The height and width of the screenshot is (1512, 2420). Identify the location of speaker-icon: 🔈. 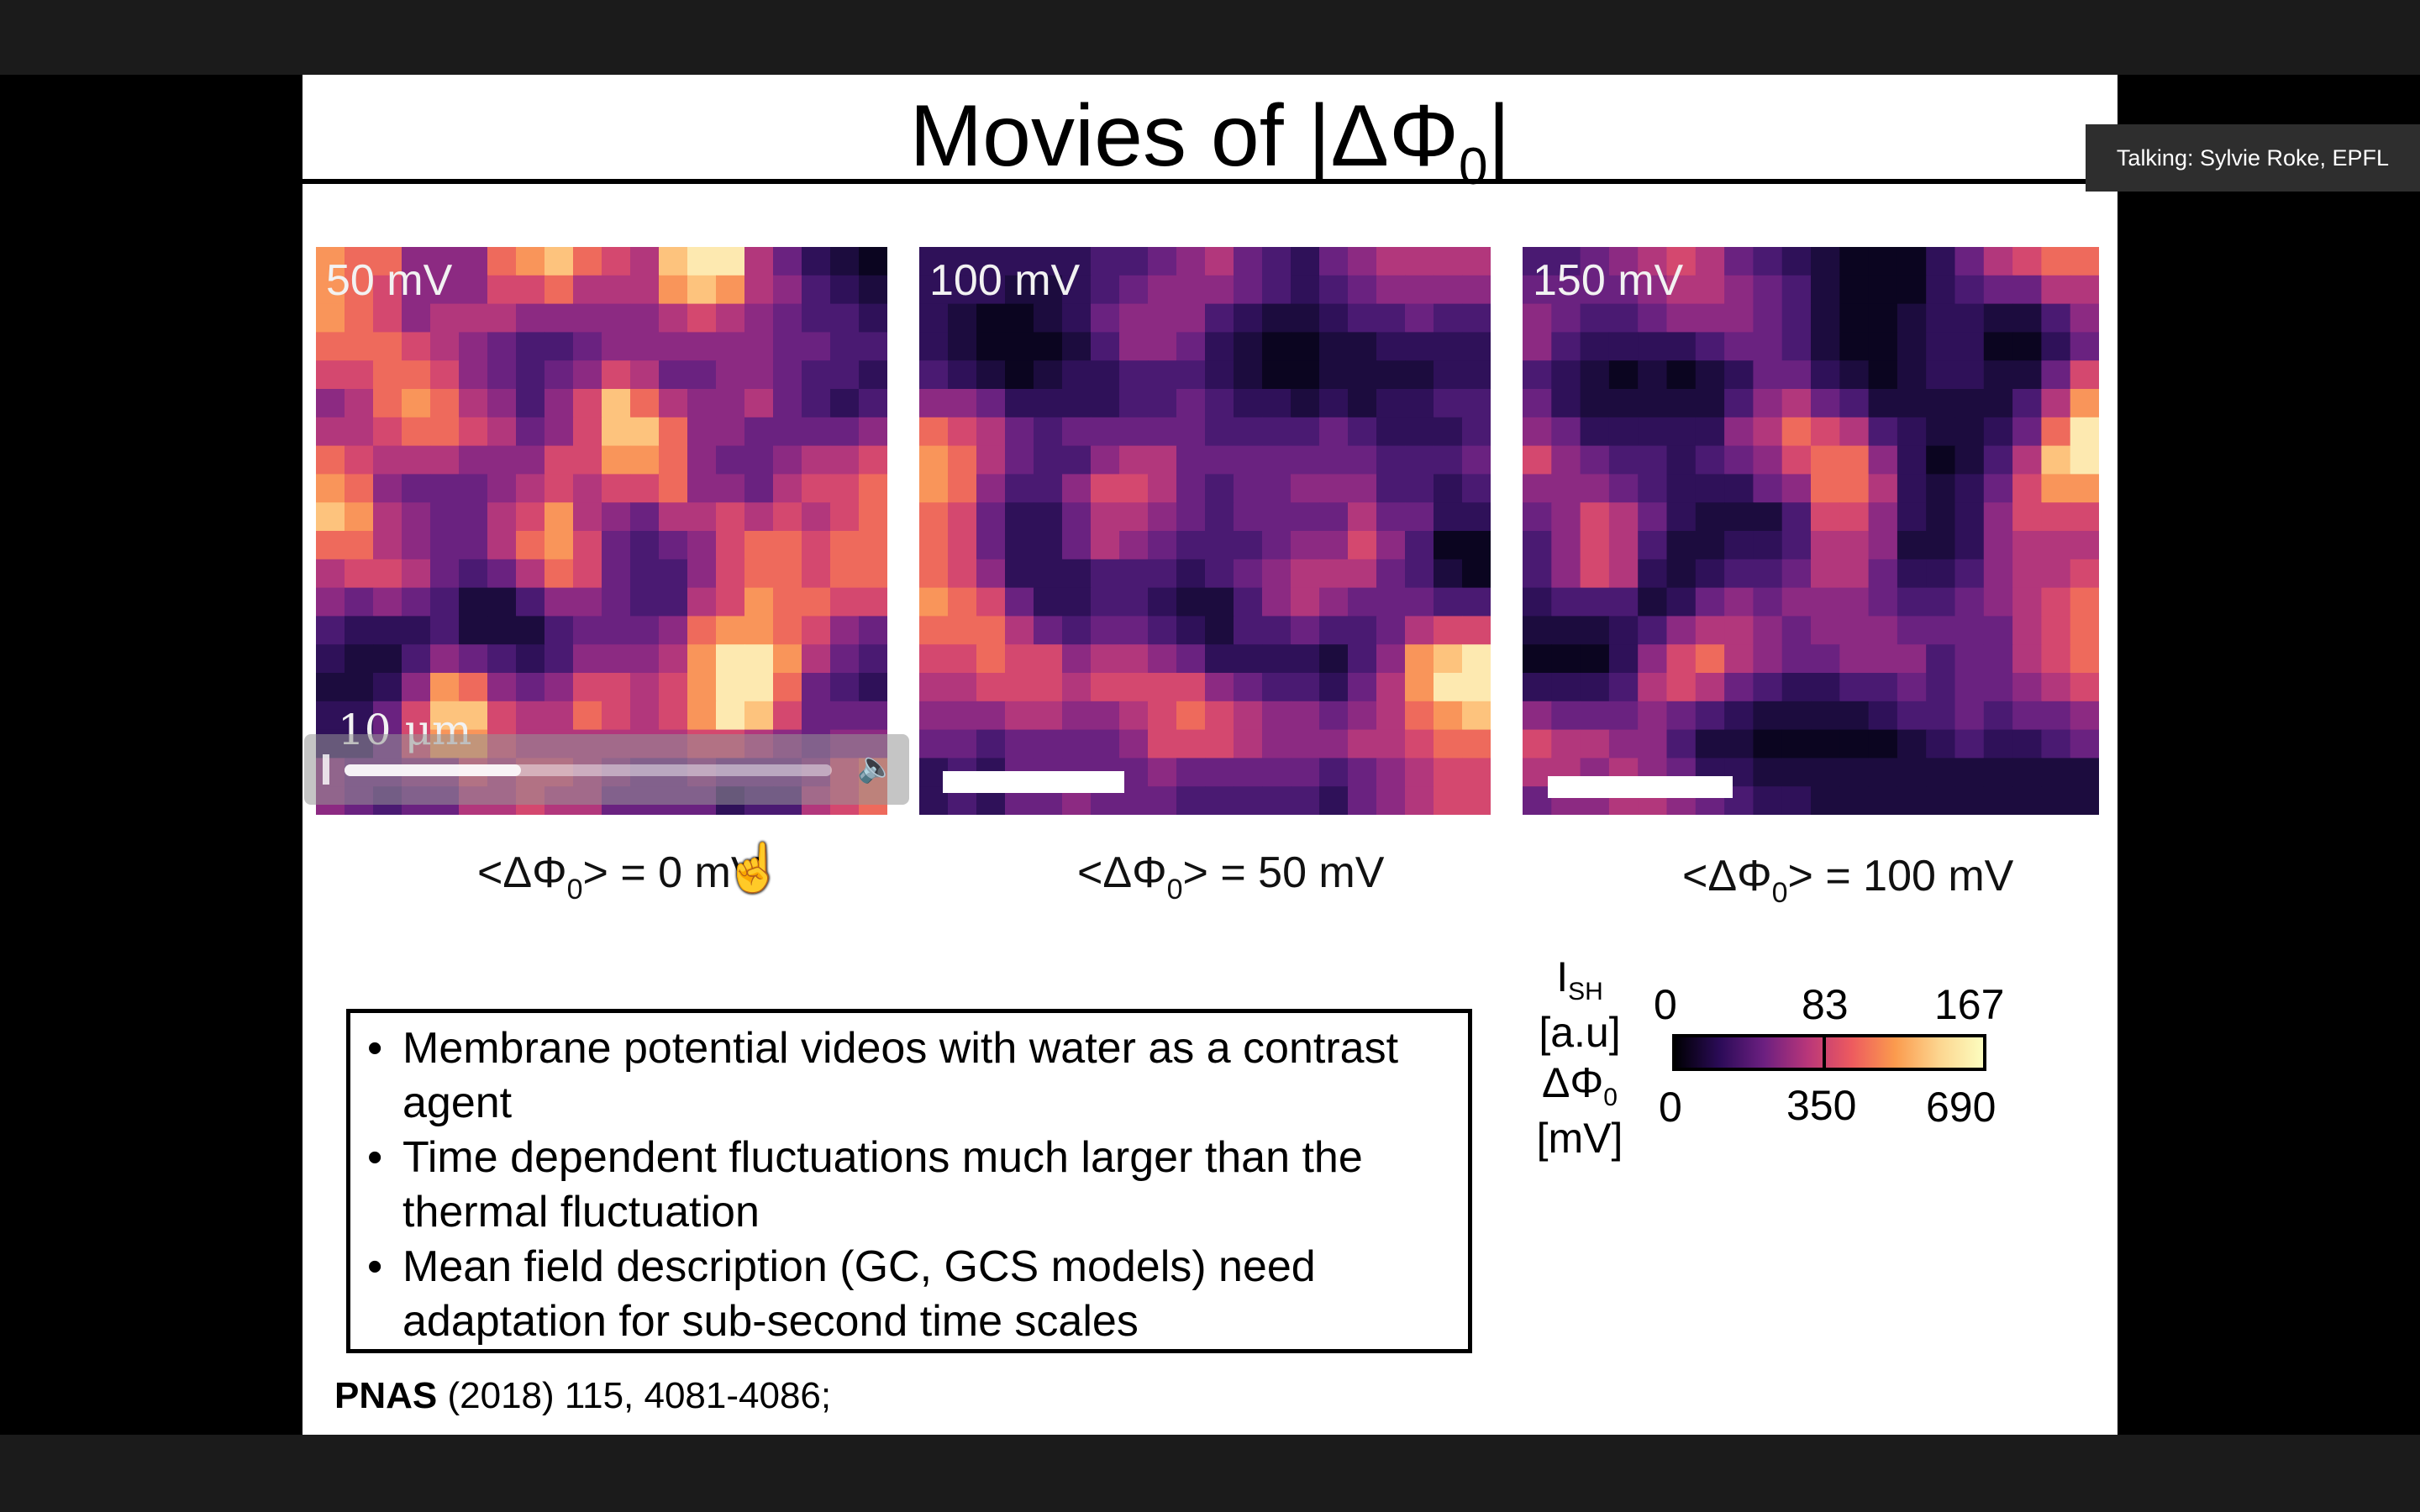
(876, 766).